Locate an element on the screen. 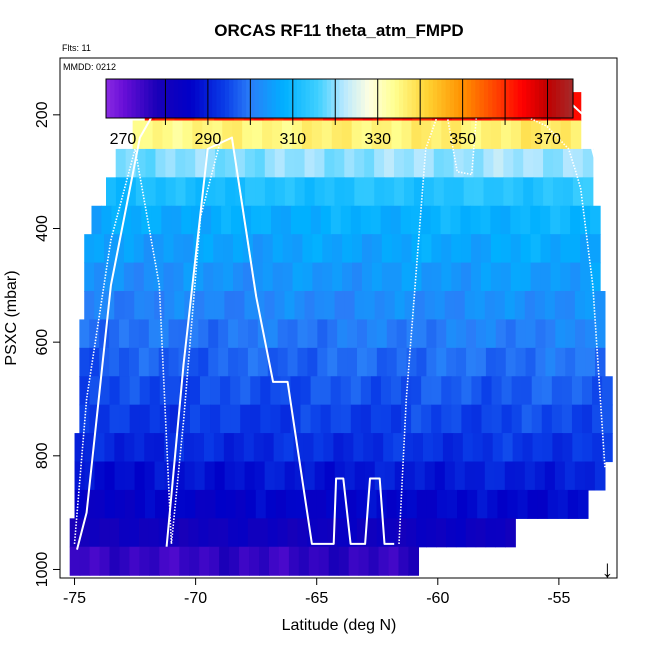 The width and height of the screenshot is (650, 650). colorbar: 270 290 310 330 350 370 is located at coordinates (339, 113).